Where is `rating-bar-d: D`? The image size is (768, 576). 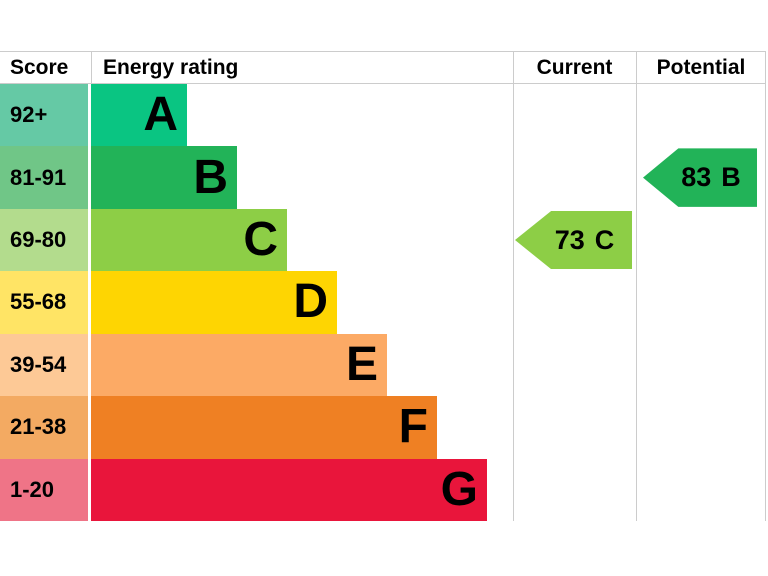
rating-bar-d: D is located at coordinates (214, 302).